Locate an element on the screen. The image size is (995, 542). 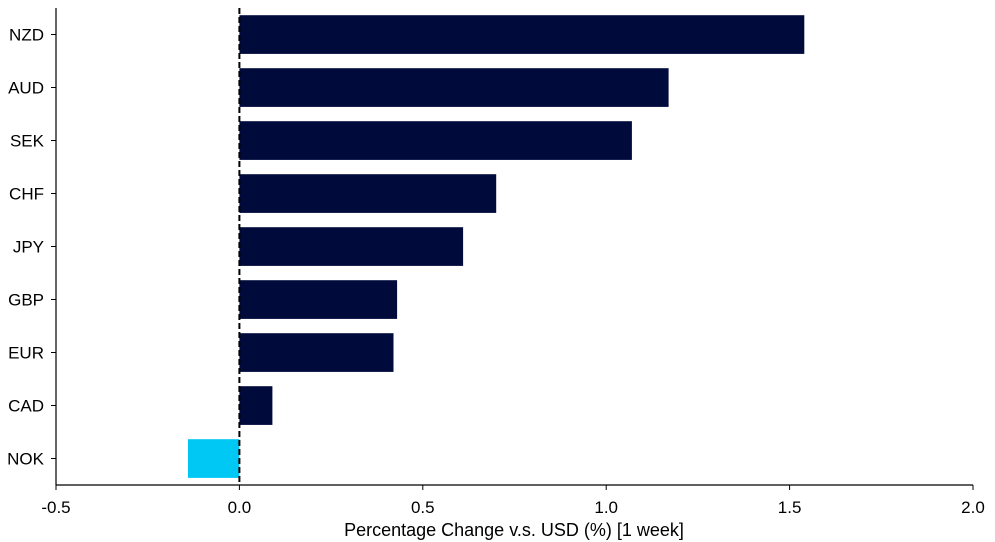
bar-sek is located at coordinates (435, 140).